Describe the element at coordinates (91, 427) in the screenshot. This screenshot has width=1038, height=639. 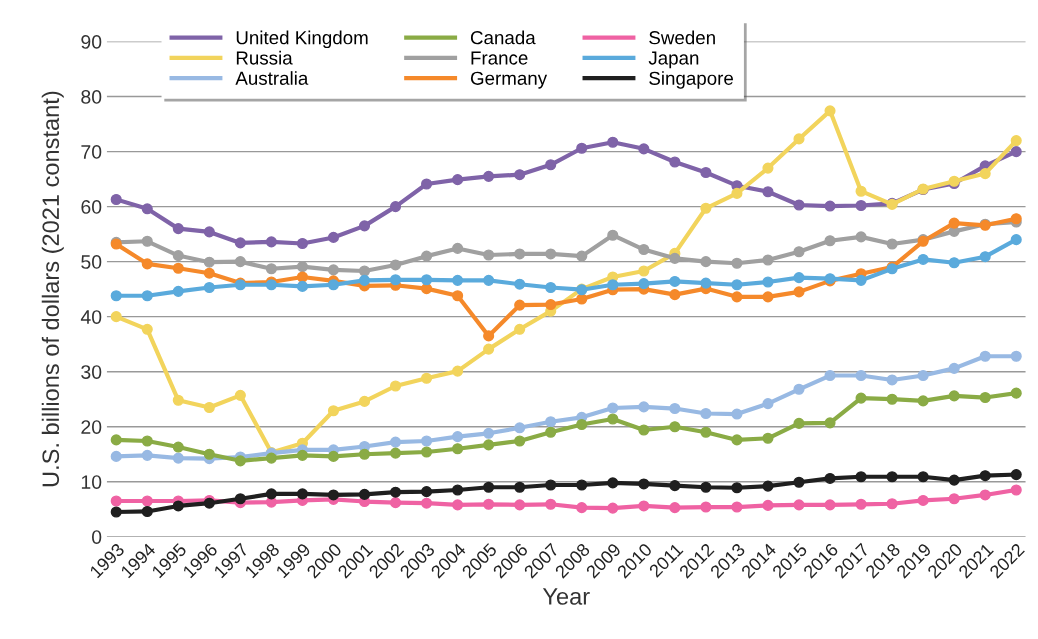
I see `y-tick-label: 20` at that location.